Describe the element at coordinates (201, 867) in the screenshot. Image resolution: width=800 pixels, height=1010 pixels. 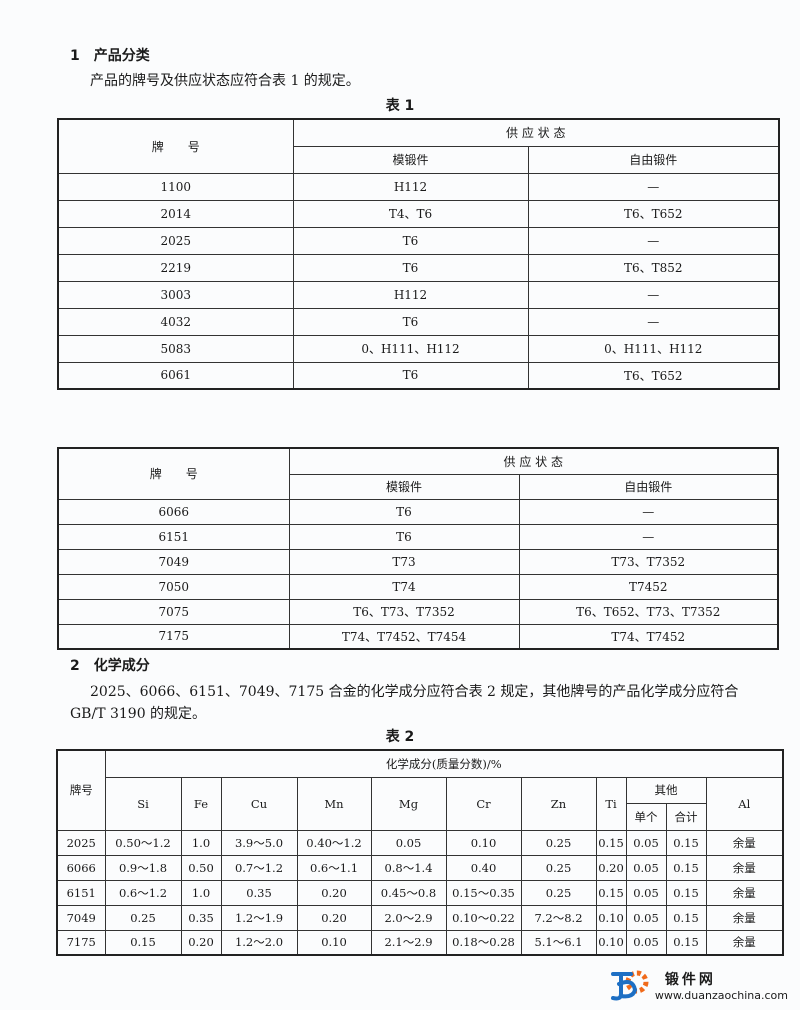
I see `table-cell: 0.50` at that location.